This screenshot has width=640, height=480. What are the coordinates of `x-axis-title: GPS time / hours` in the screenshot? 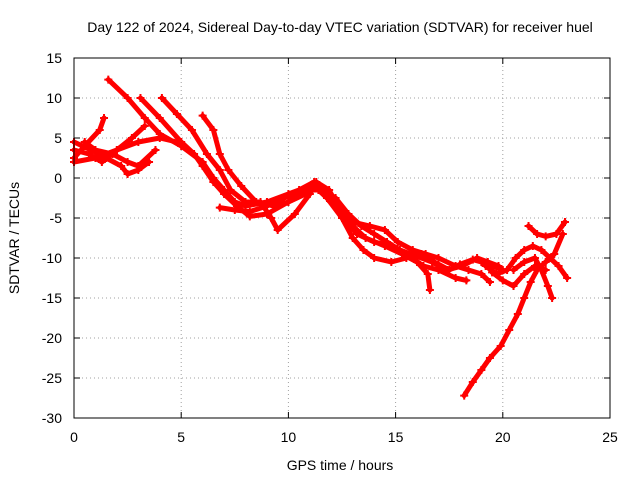 It's located at (340, 465).